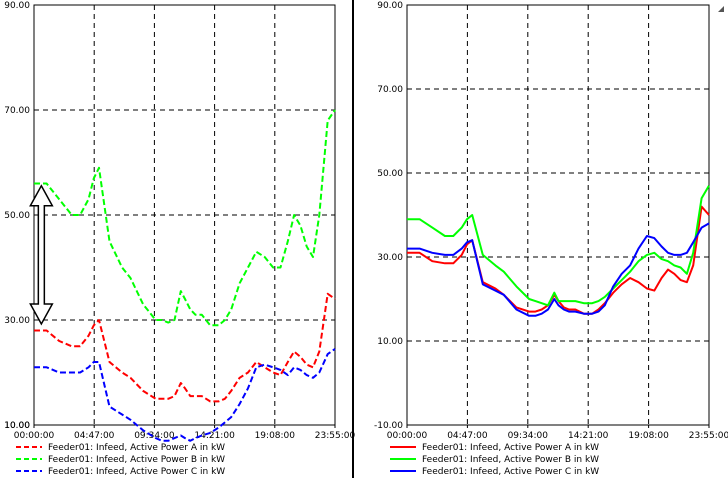 The height and width of the screenshot is (478, 728). I want to click on resize-grip-icon, so click(721, 9).